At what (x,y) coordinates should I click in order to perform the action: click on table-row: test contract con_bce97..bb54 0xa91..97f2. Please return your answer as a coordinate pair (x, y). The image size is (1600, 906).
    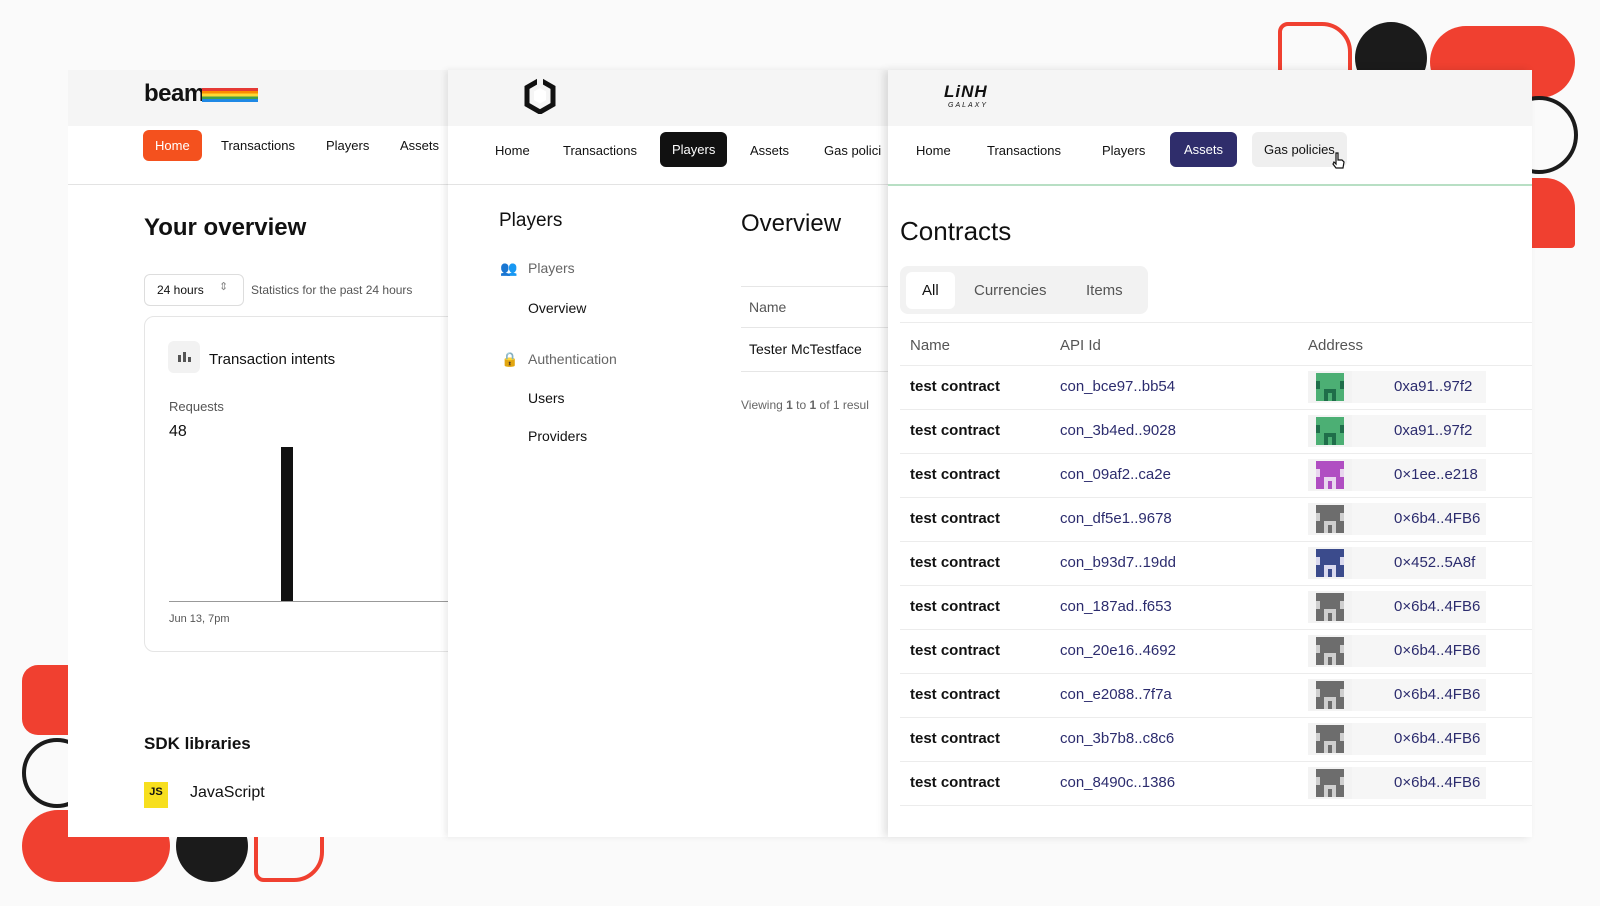
    Looking at the image, I should click on (1216, 387).